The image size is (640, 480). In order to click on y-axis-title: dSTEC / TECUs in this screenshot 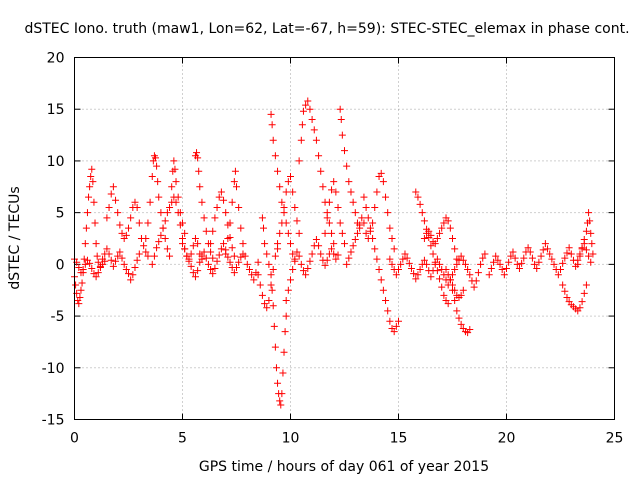, I will do `click(15, 237)`.